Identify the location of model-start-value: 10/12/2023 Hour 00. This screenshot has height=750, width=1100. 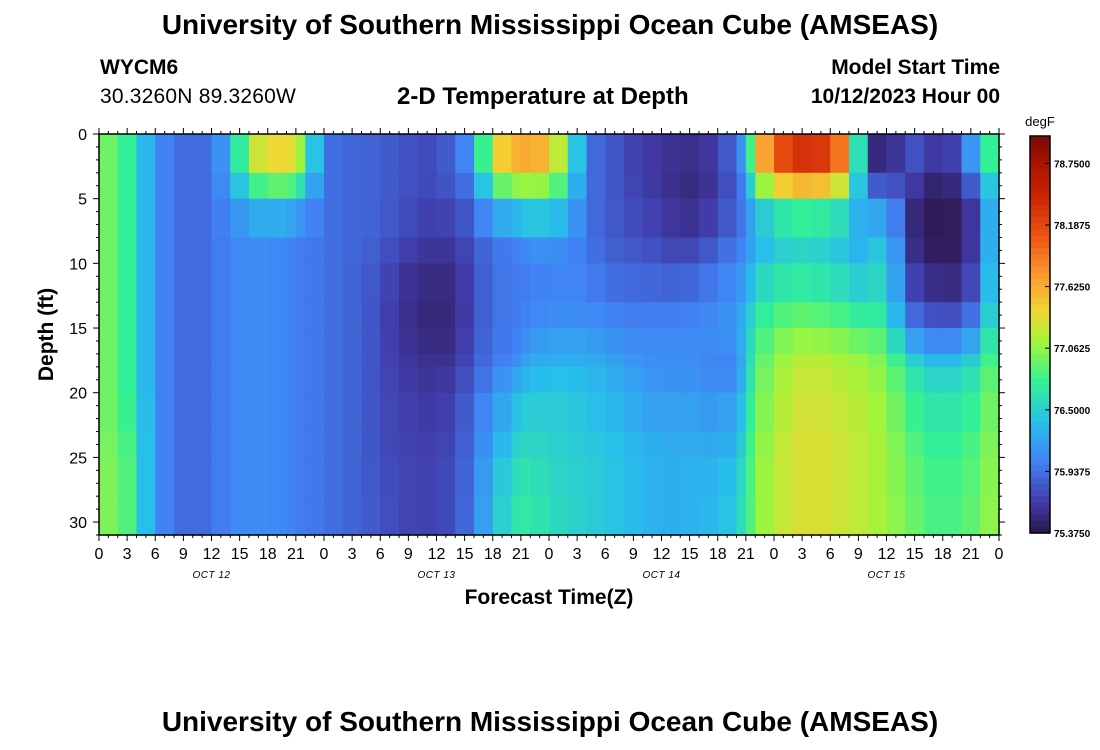
(905, 96).